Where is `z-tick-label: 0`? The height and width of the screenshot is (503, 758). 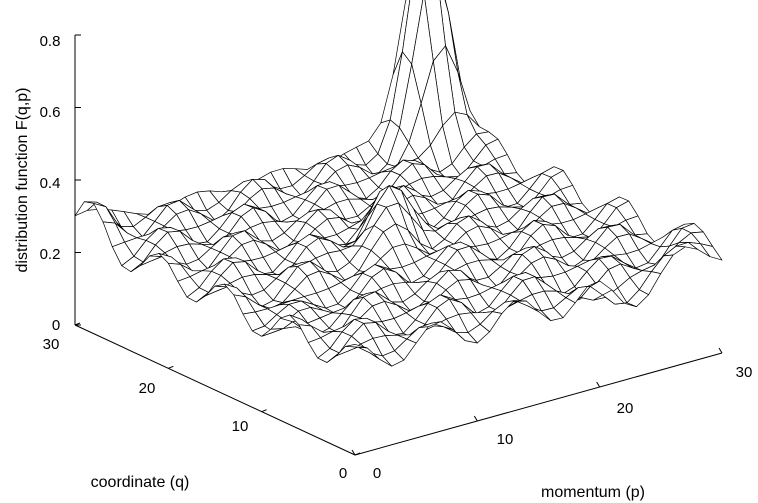
z-tick-label: 0 is located at coordinates (56, 325).